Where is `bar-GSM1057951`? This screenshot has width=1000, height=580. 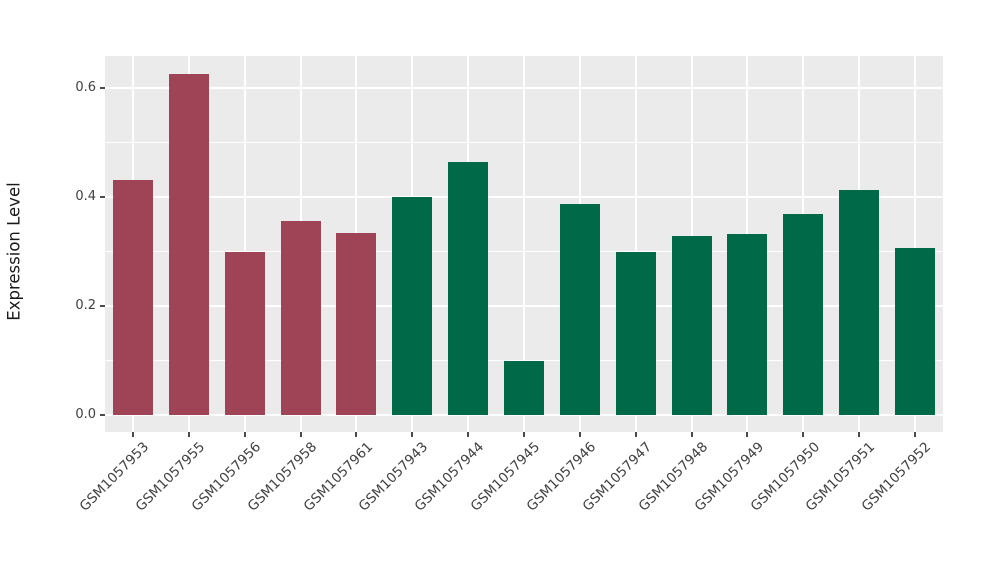
bar-GSM1057951 is located at coordinates (859, 302).